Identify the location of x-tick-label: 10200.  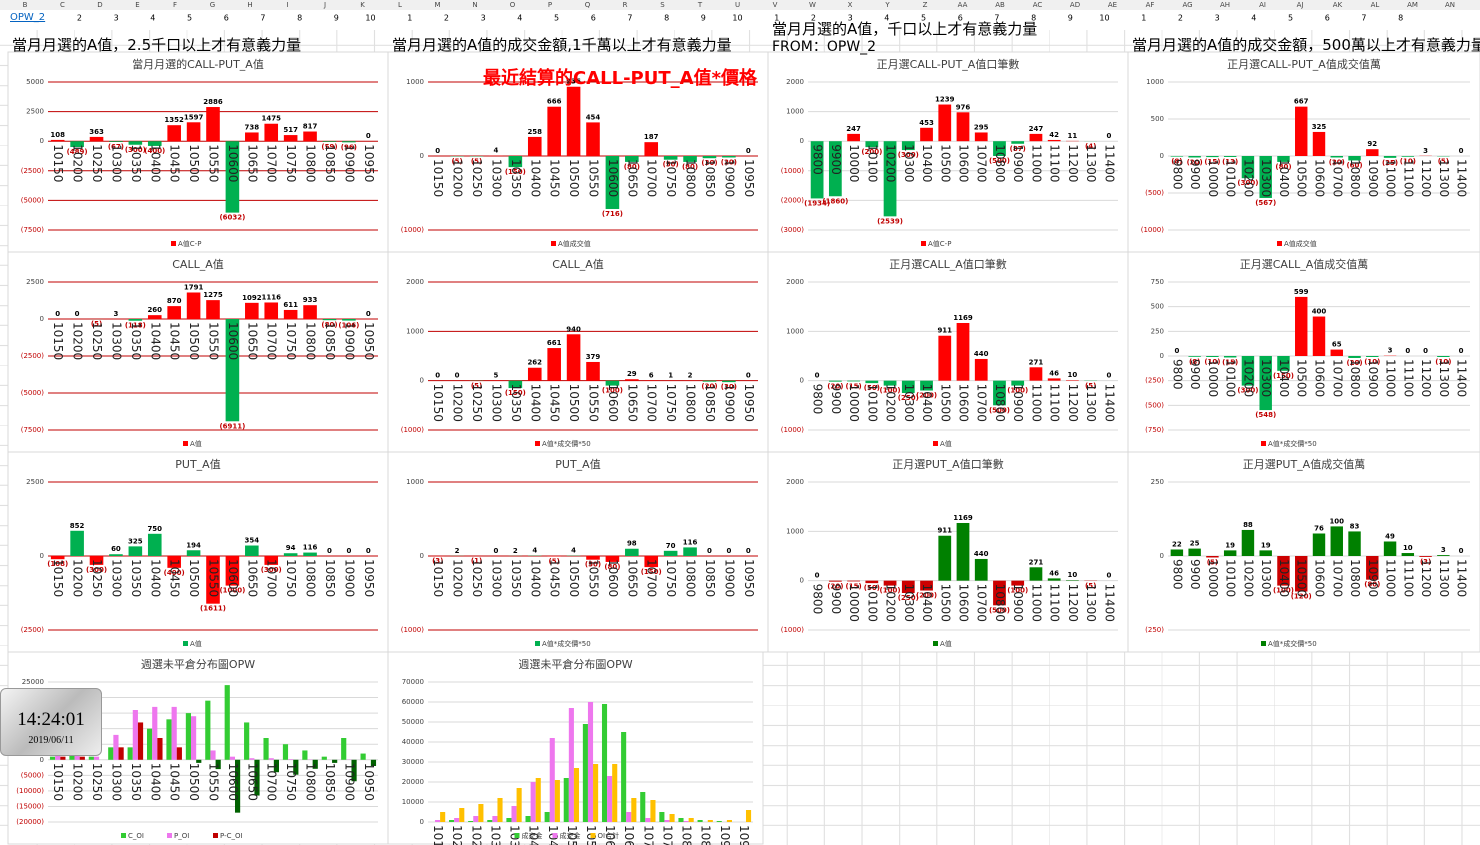
(78, 578).